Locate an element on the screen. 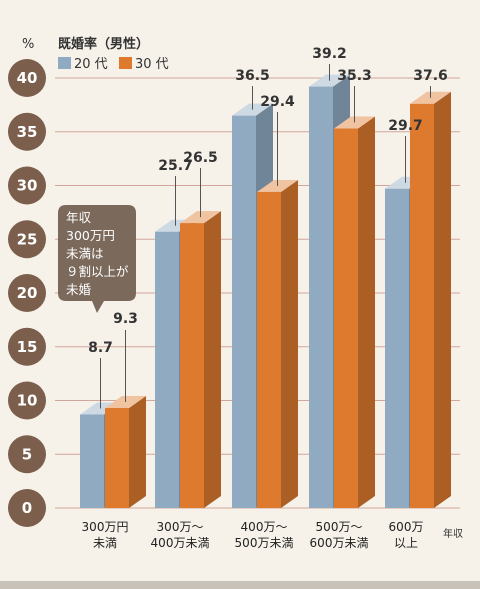 The height and width of the screenshot is (589, 480). bottom-band is located at coordinates (240, 585).